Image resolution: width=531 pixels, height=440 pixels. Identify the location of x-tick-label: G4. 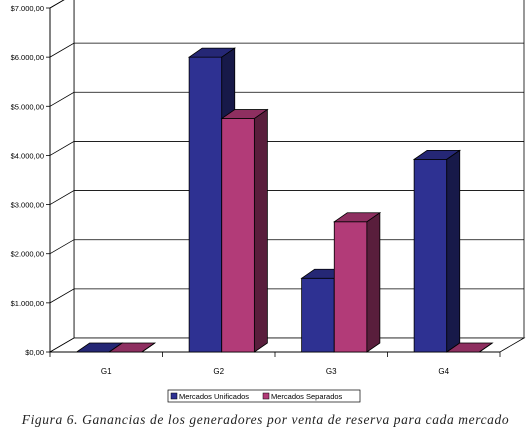
(443, 371).